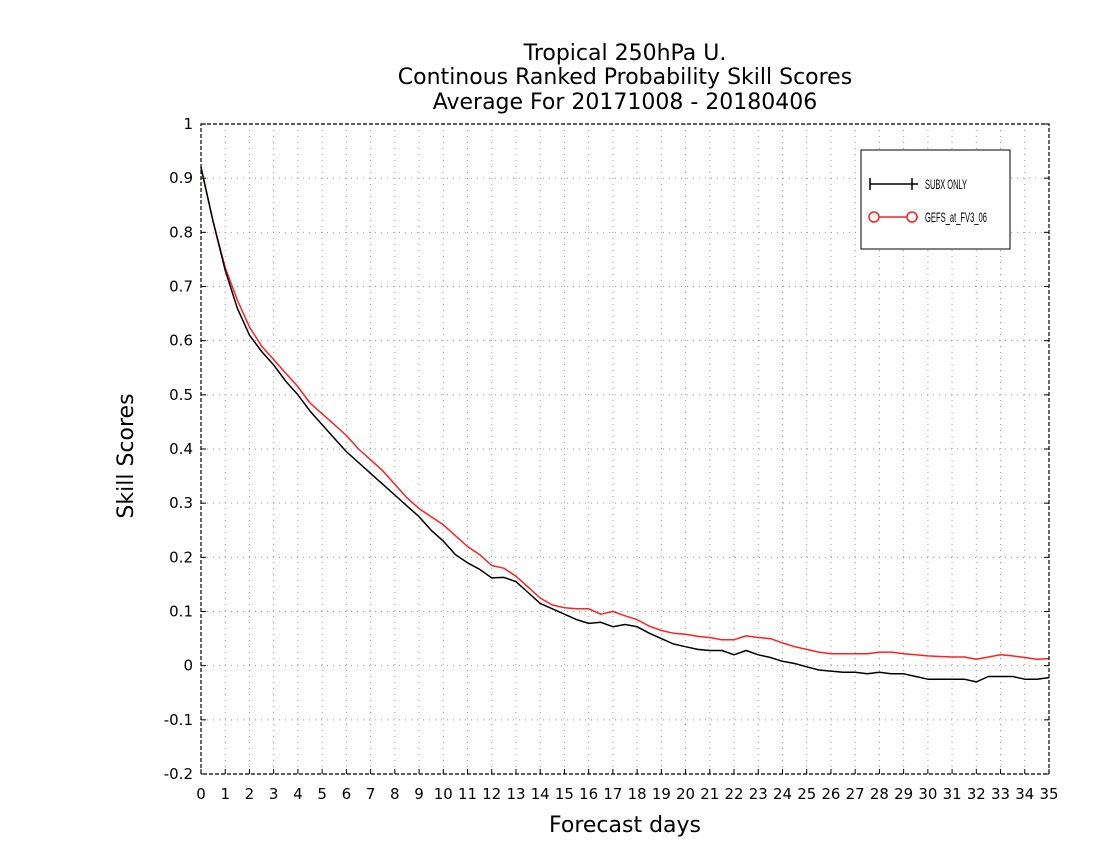 This screenshot has width=1100, height=850. I want to click on x-tick-label: 20, so click(685, 794).